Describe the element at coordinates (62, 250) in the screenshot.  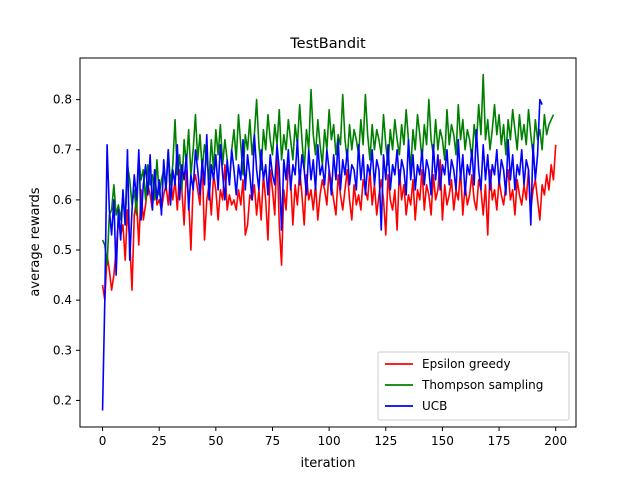
I see `y-tick-label: 0.5` at that location.